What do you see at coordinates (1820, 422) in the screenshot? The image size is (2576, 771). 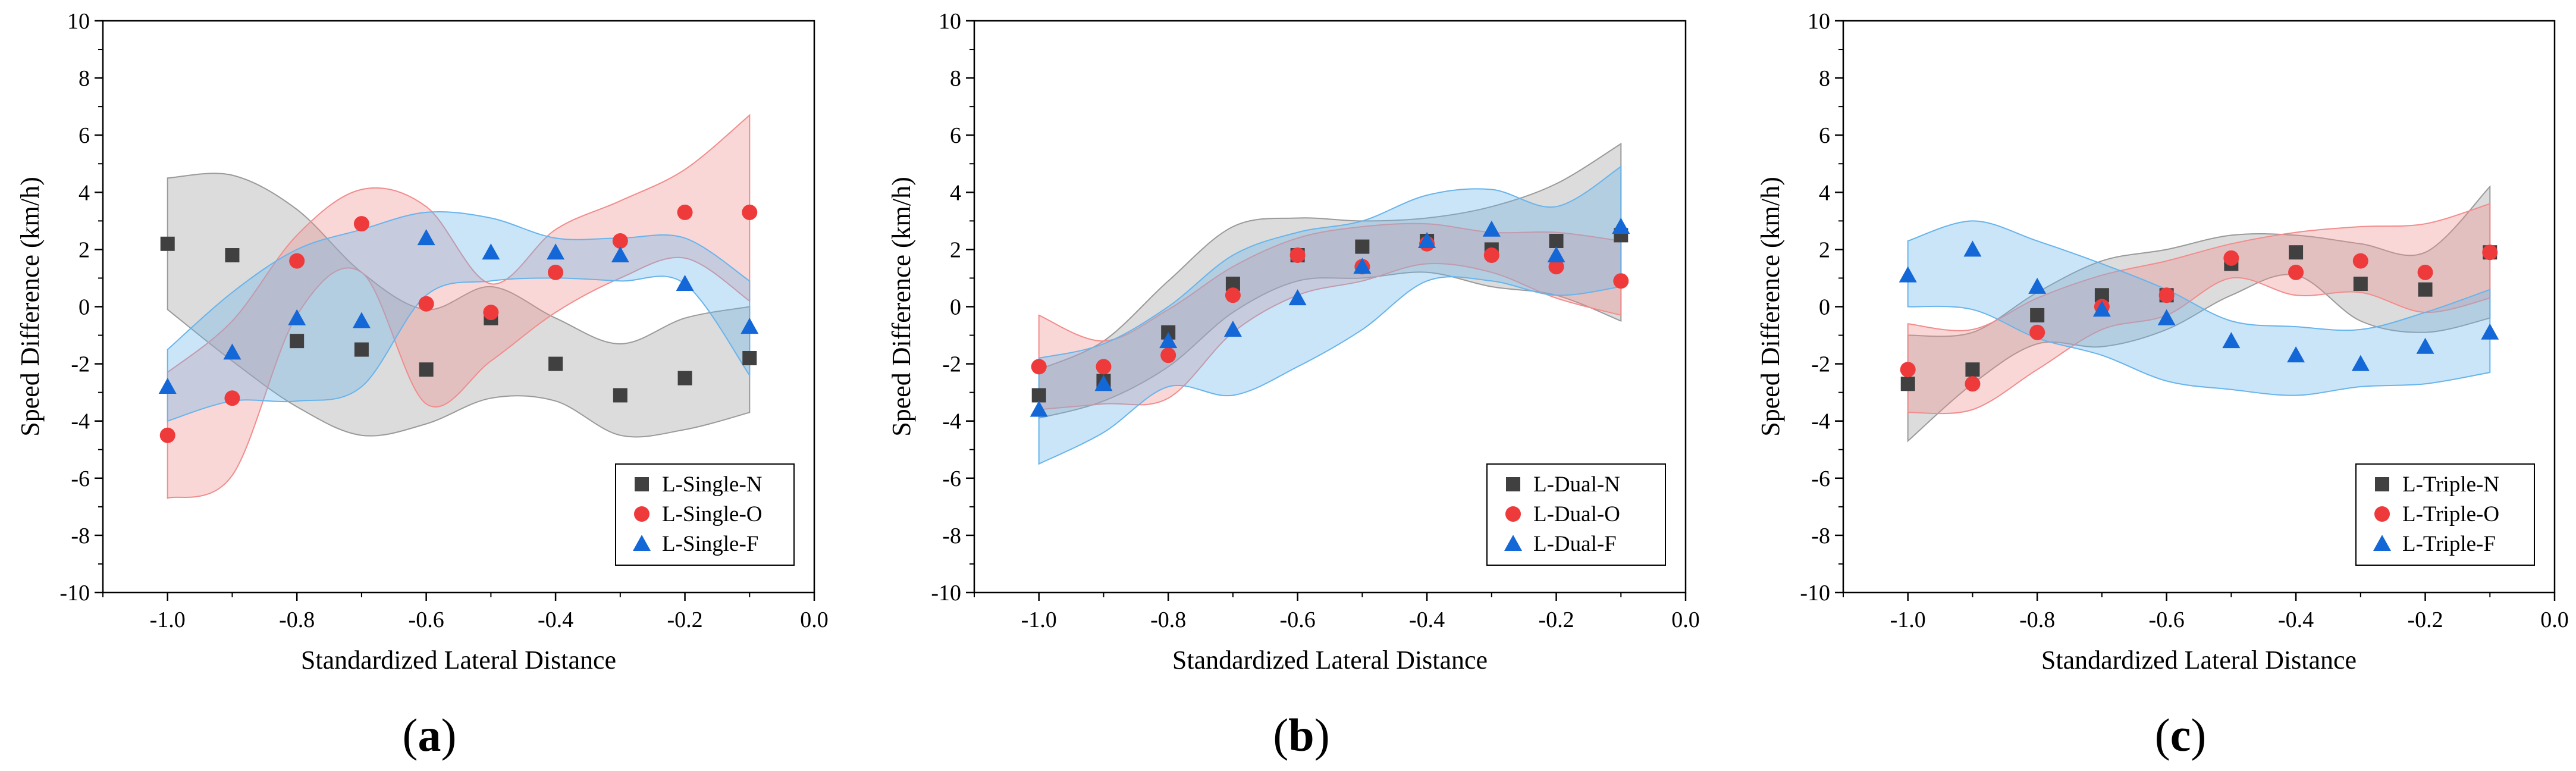 I see `y-tick-label: -4` at bounding box center [1820, 422].